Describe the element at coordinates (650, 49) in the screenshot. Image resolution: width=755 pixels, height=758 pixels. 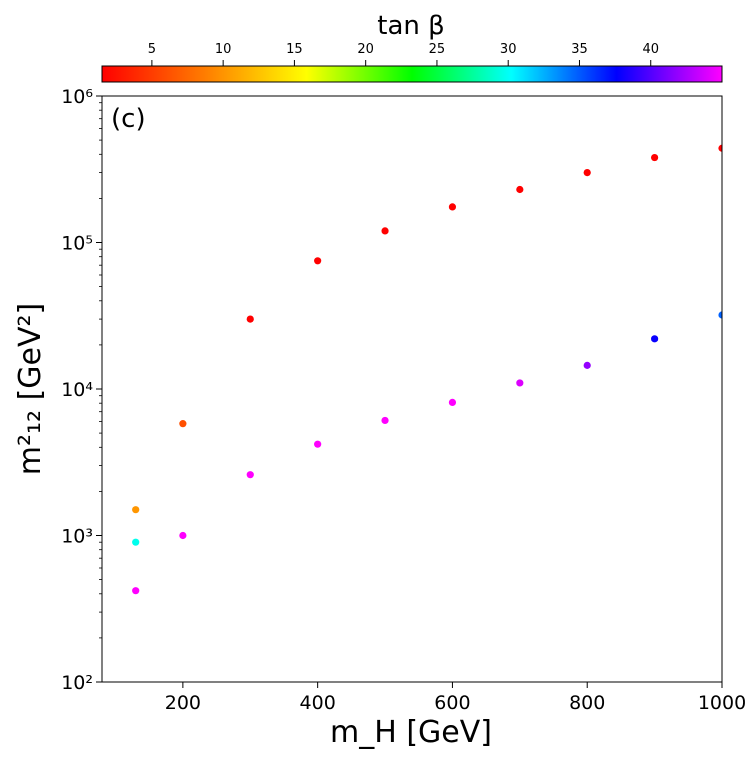
I see `colorbar-tick-label: 40` at that location.